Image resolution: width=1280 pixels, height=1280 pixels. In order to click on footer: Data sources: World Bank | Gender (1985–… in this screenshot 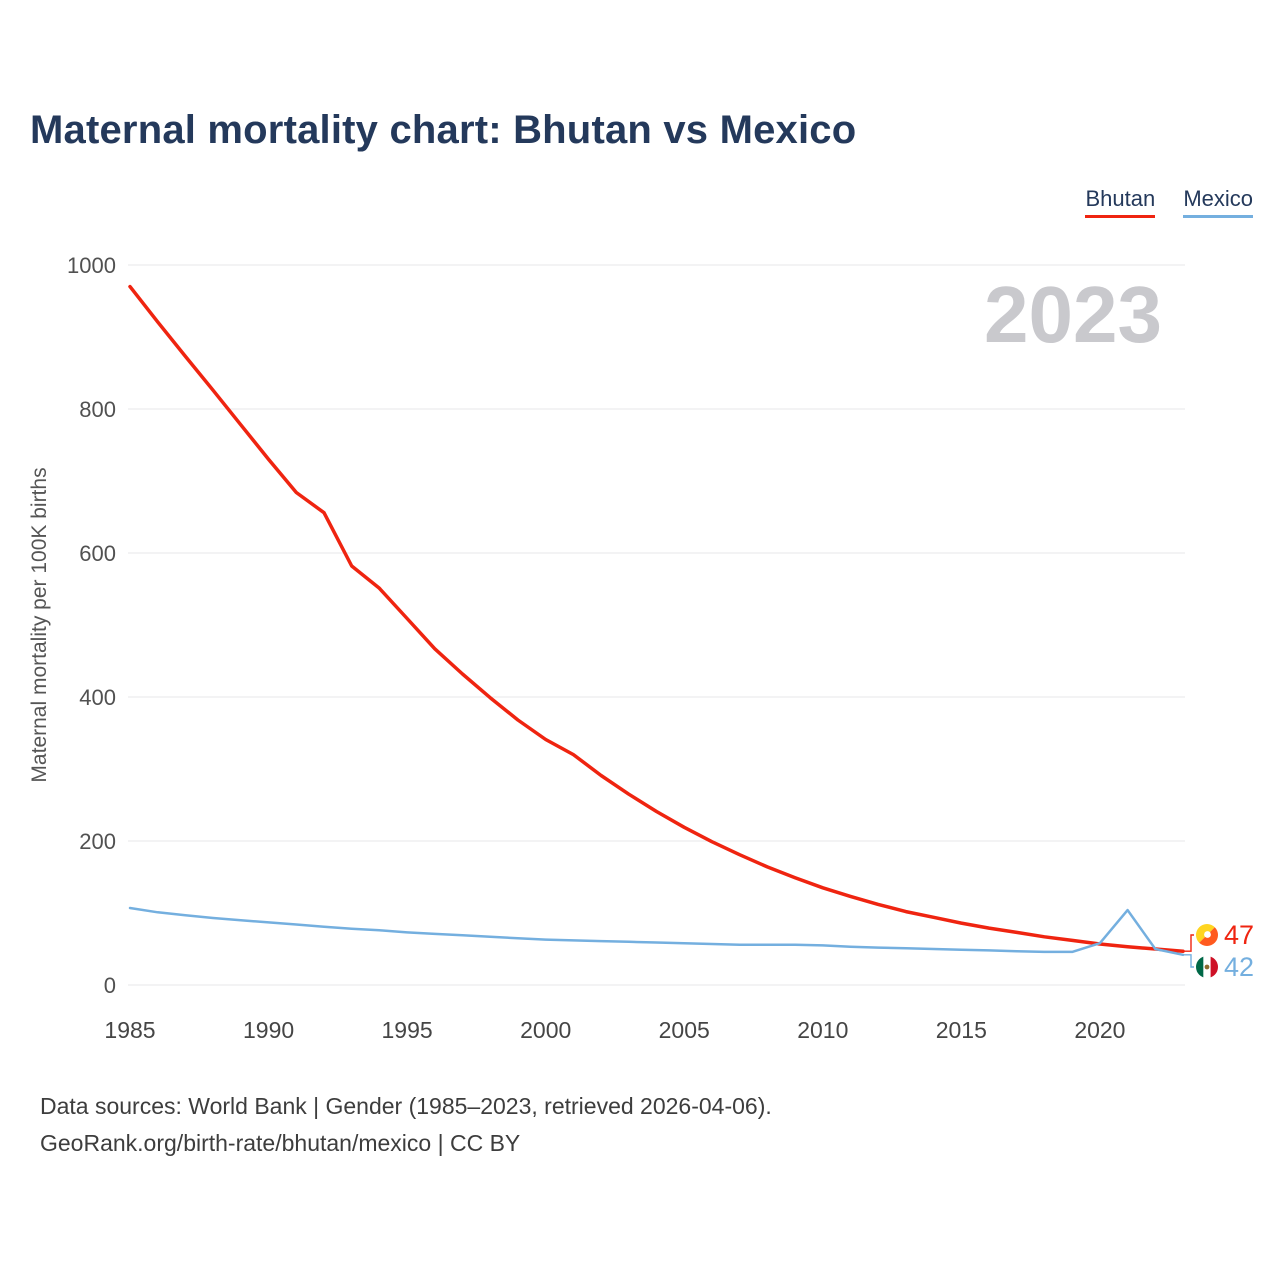, I will do `click(406, 1125)`.